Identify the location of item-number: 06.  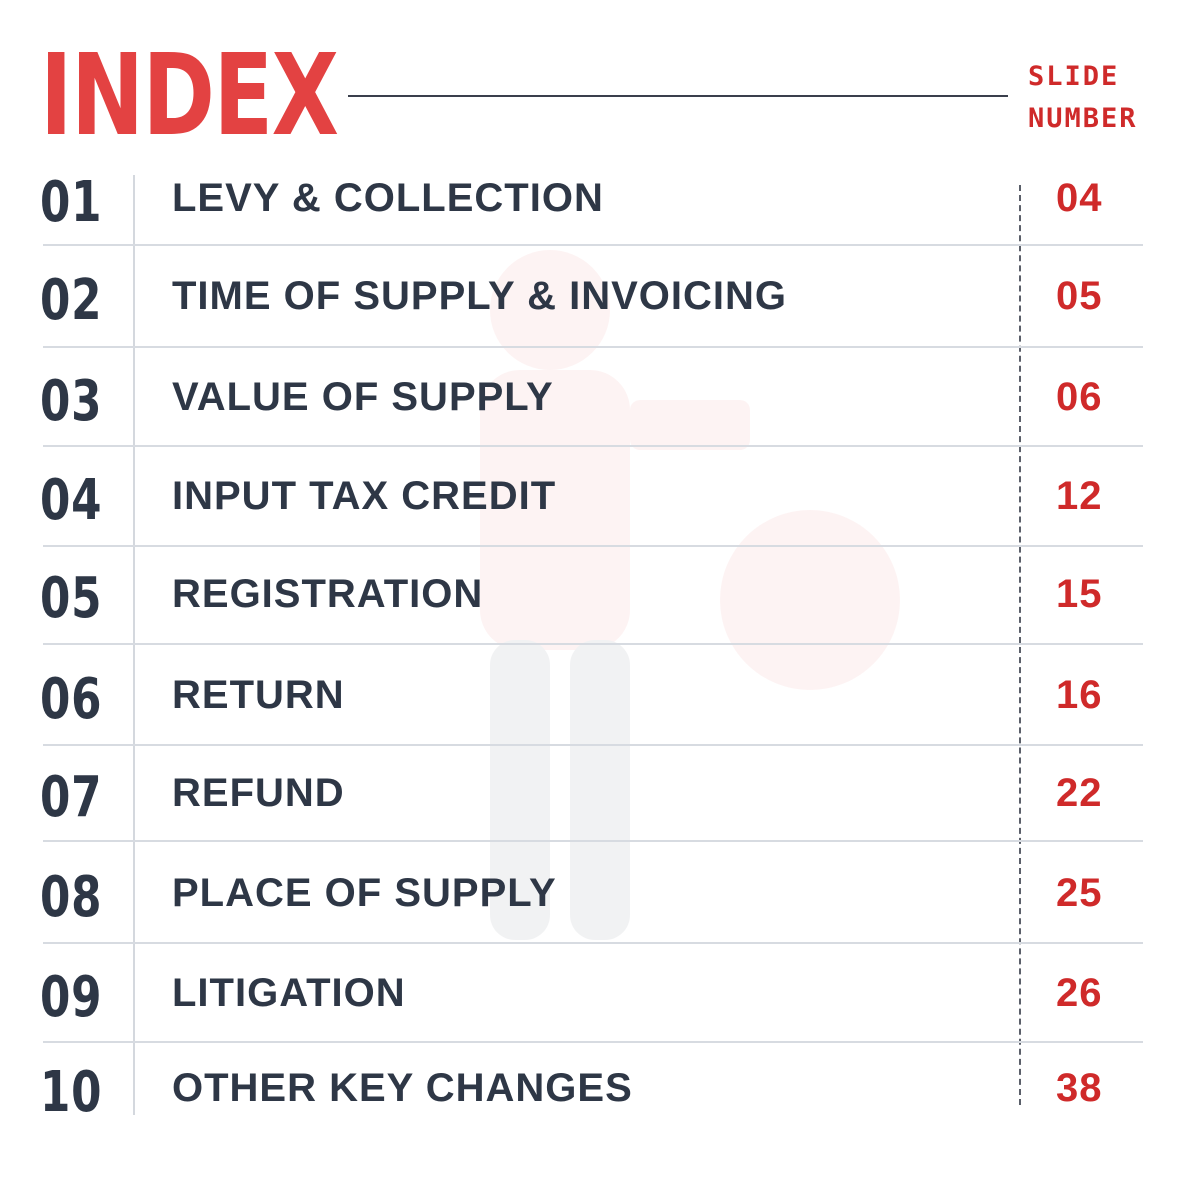
(71, 699).